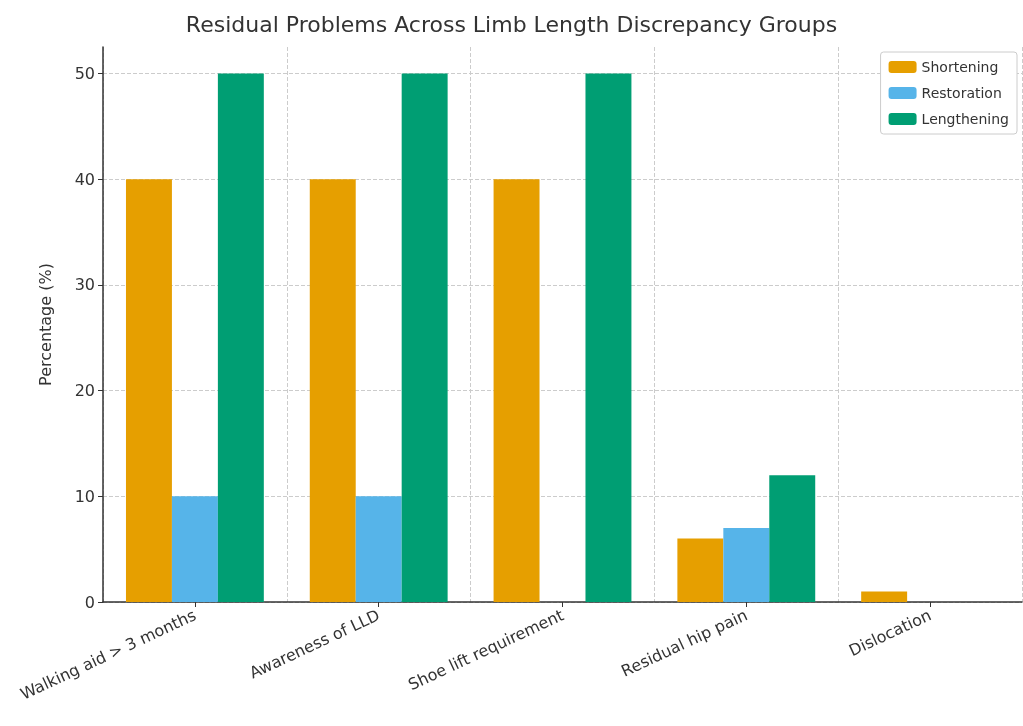 Image resolution: width=1023 pixels, height=726 pixels. What do you see at coordinates (84, 496) in the screenshot?
I see `y-tick-label: 10` at bounding box center [84, 496].